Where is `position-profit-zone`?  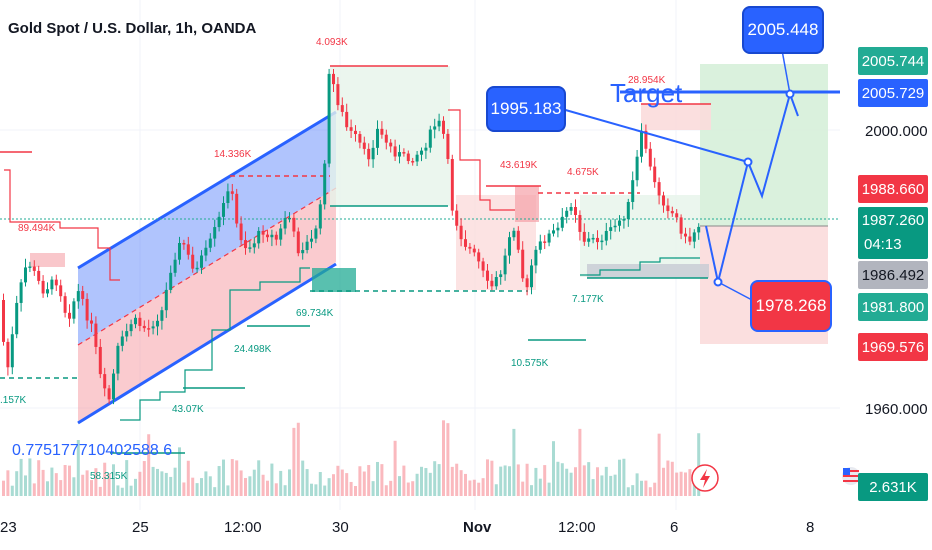 position-profit-zone is located at coordinates (764, 145).